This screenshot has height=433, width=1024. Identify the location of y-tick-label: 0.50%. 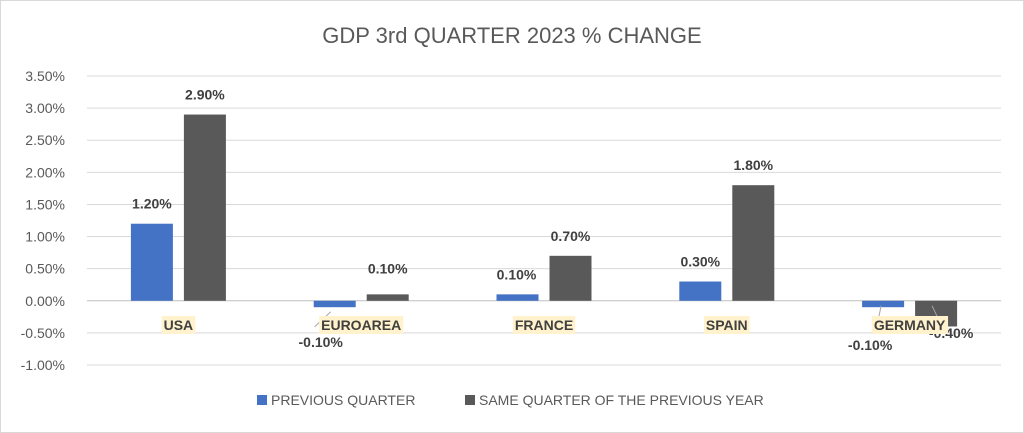
(45, 269).